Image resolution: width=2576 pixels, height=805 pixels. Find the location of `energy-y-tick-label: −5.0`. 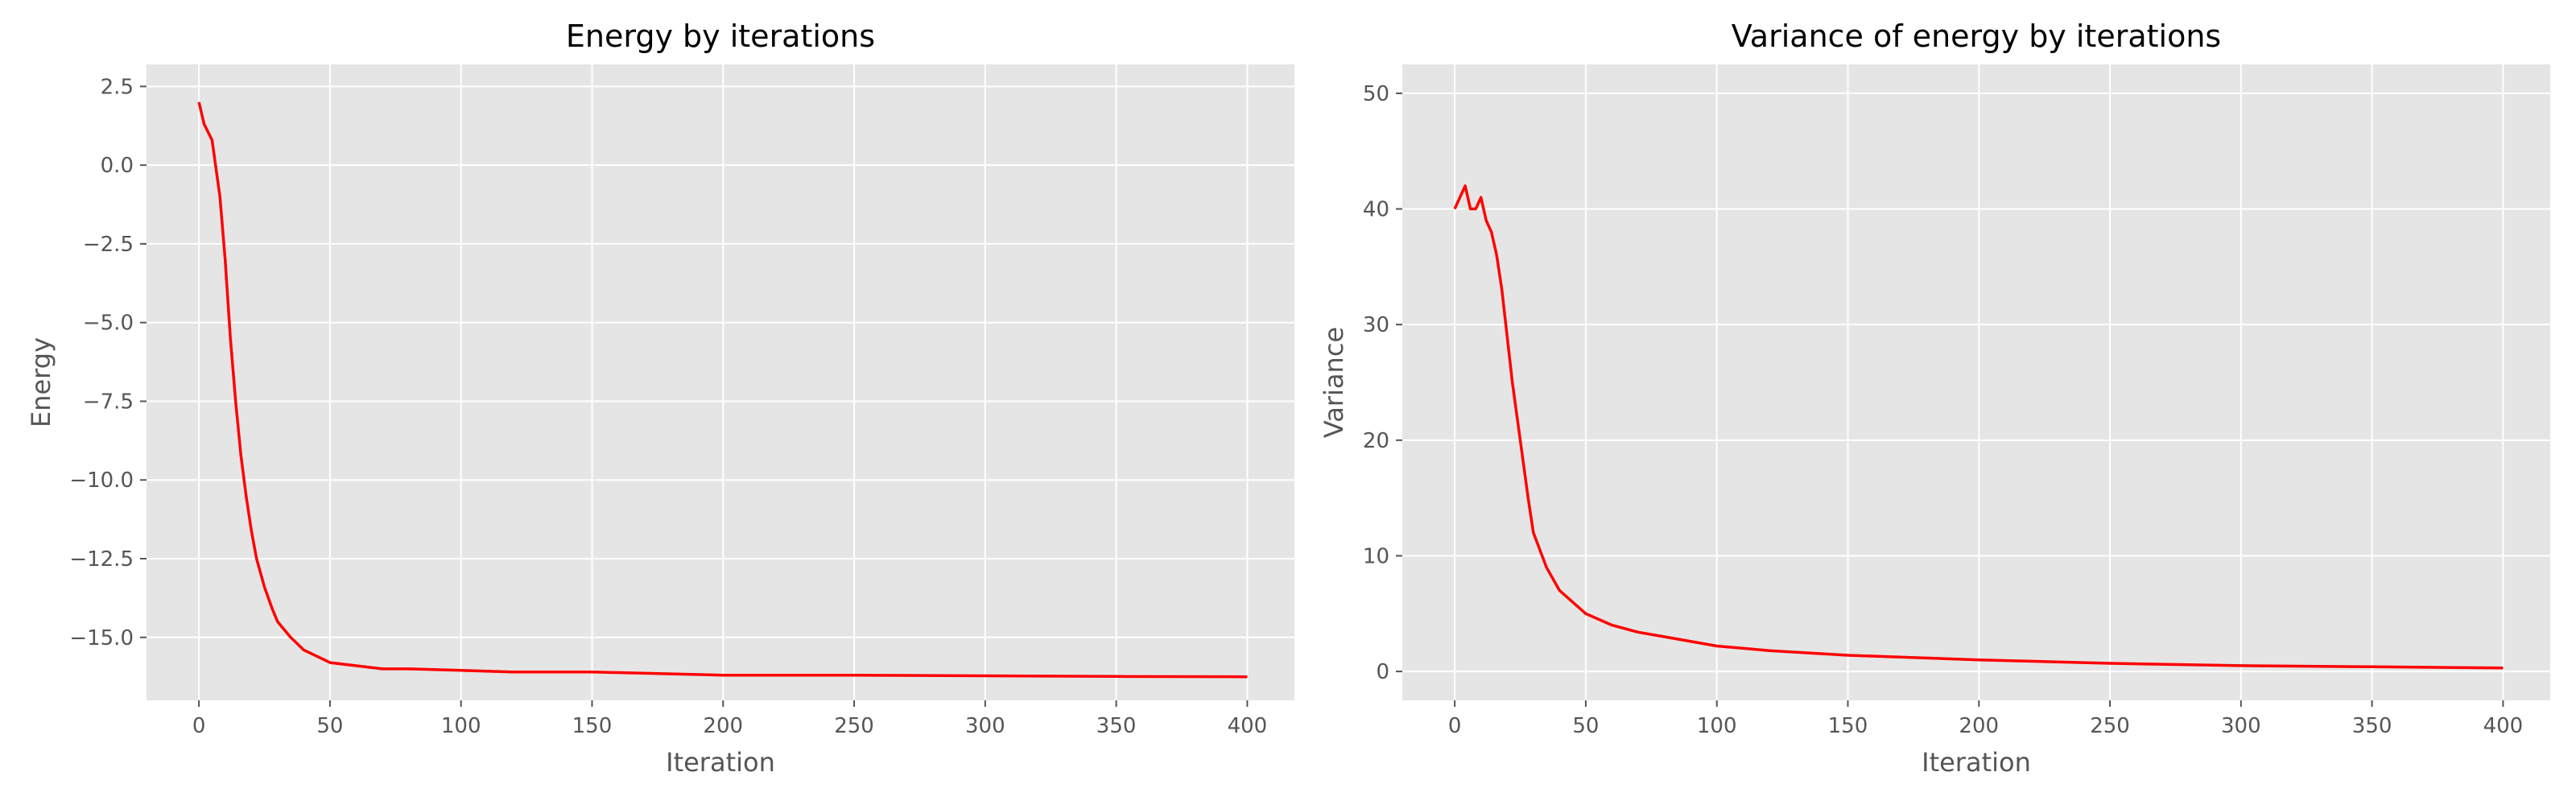

energy-y-tick-label: −5.0 is located at coordinates (108, 324).